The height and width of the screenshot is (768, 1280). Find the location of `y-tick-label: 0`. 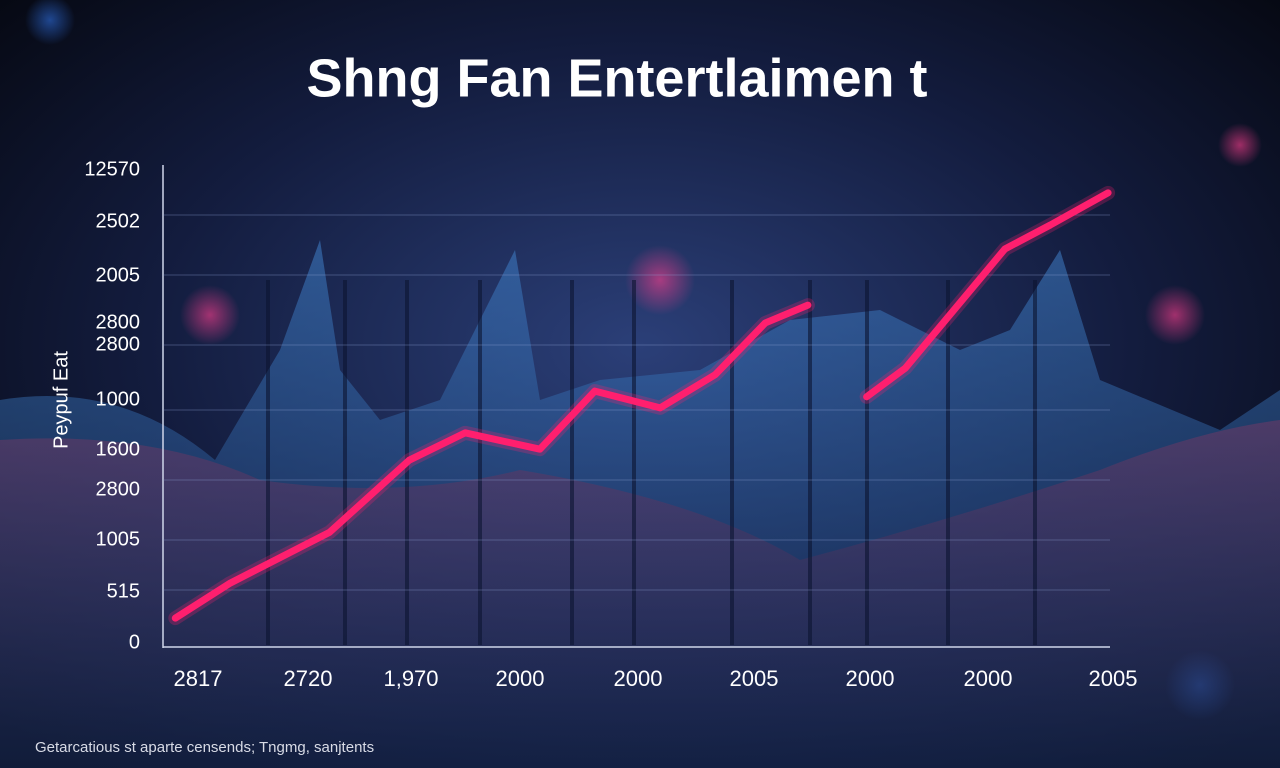

y-tick-label: 0 is located at coordinates (134, 642).